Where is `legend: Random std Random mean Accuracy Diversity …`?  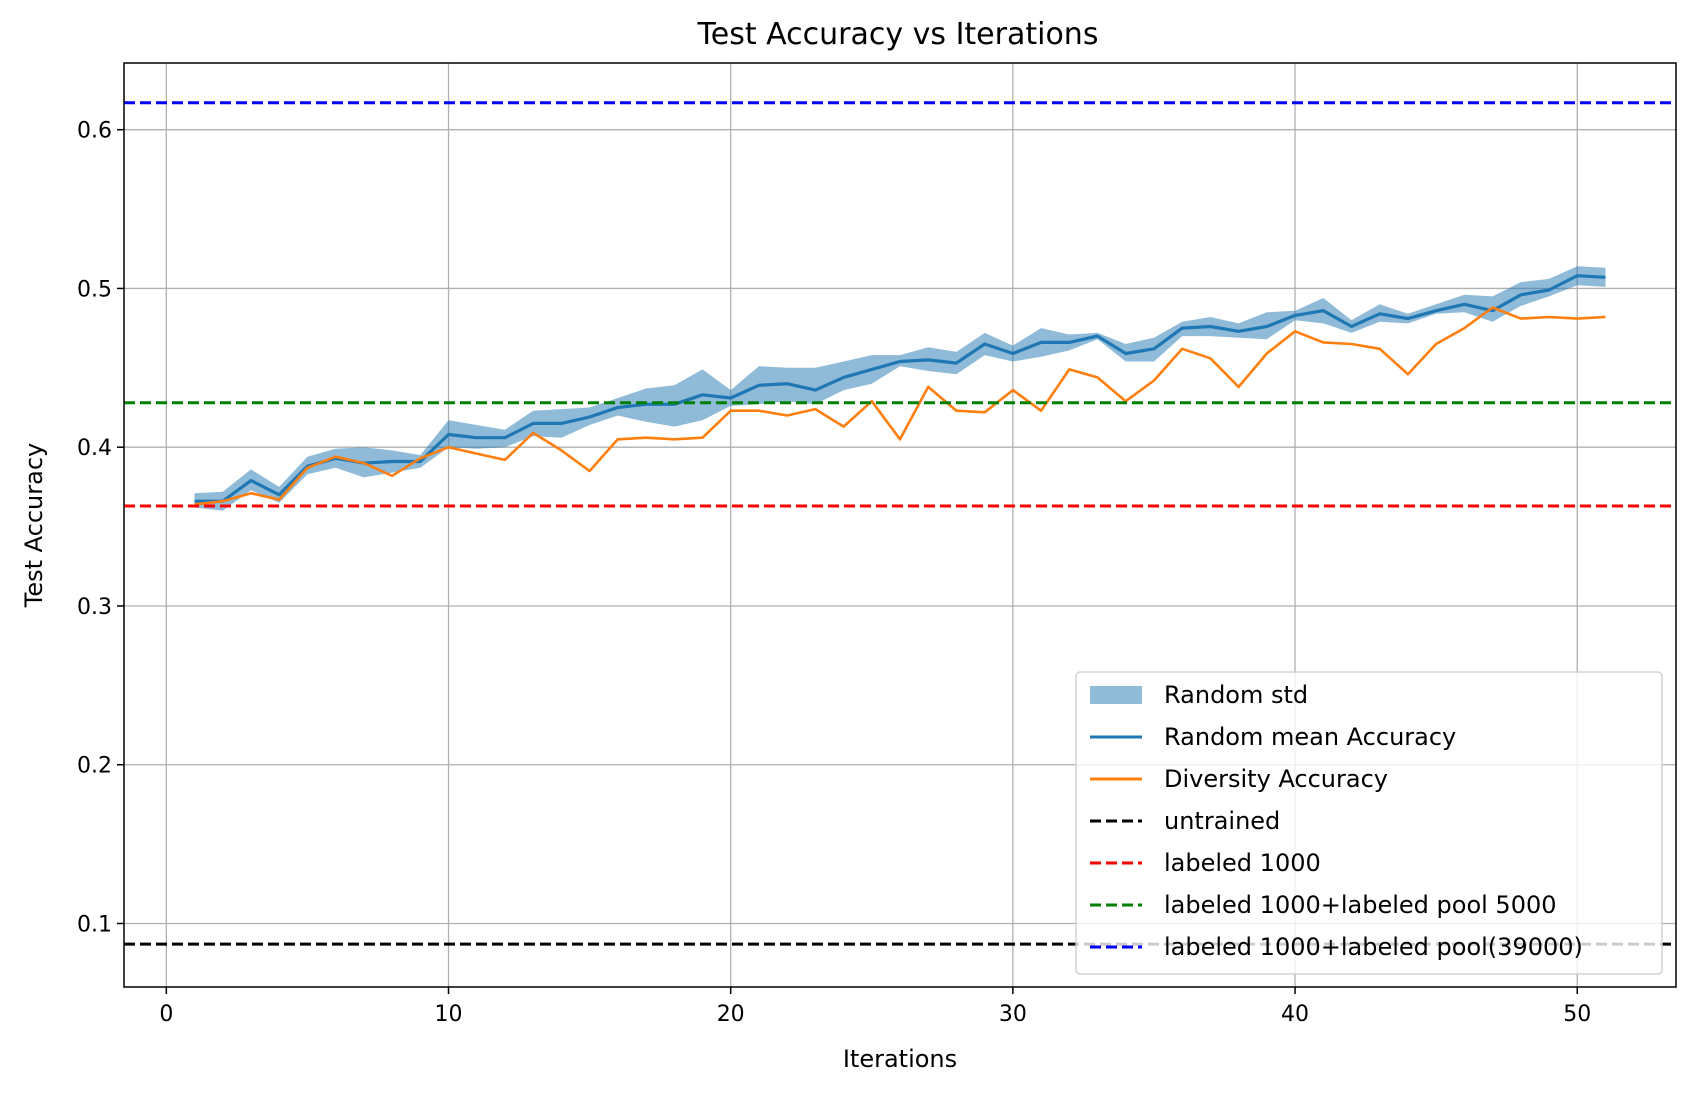 legend: Random std Random mean Accuracy Diversity … is located at coordinates (1369, 823).